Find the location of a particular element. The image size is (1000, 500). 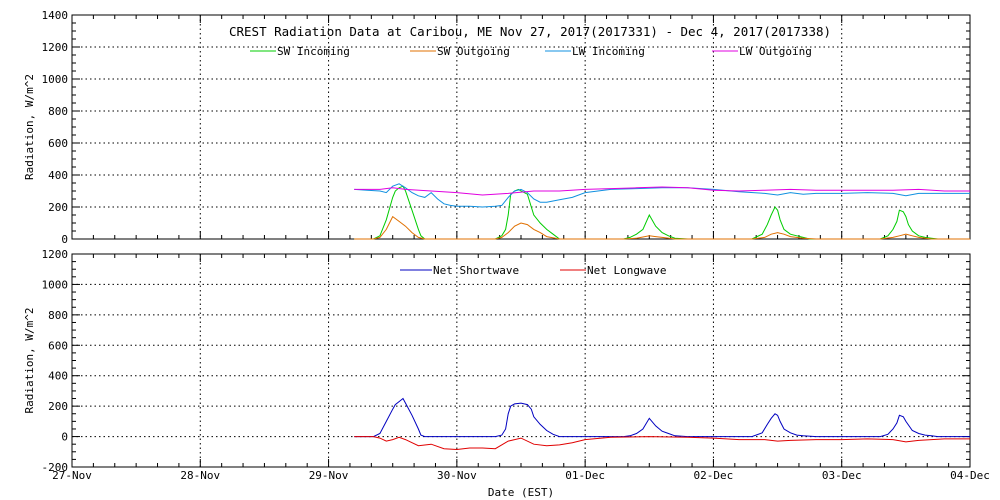

x-tick-label: 30-Nov is located at coordinates (457, 475).